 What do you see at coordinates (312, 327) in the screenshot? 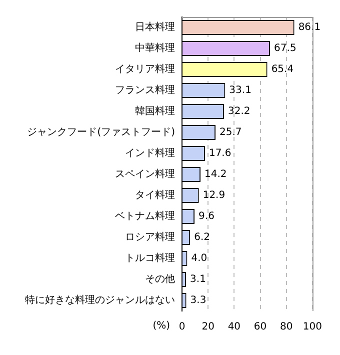
I see `x-tick-label: 100` at bounding box center [312, 327].